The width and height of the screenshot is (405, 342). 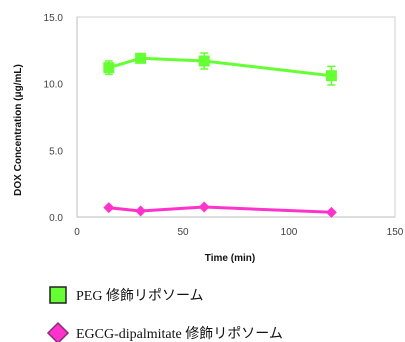 I want to click on y-tick-label: 5.0, so click(x=56, y=151).